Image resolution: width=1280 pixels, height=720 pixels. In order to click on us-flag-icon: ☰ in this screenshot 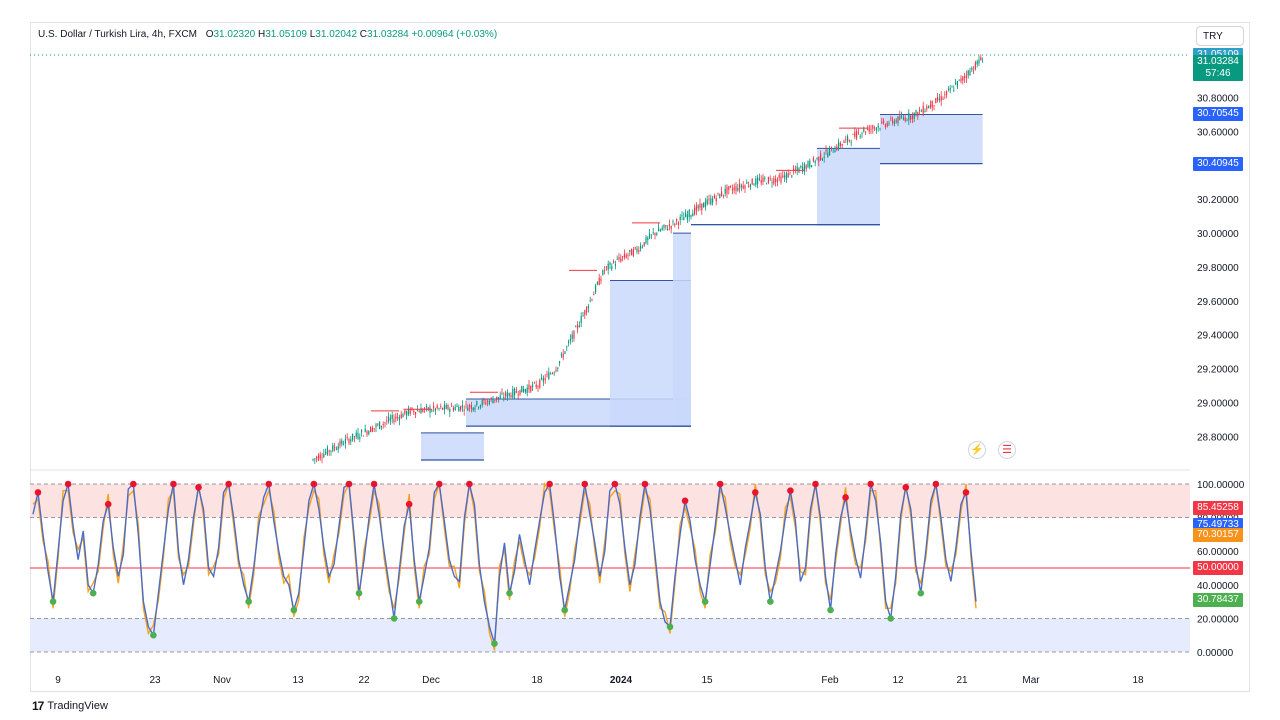, I will do `click(1007, 450)`.